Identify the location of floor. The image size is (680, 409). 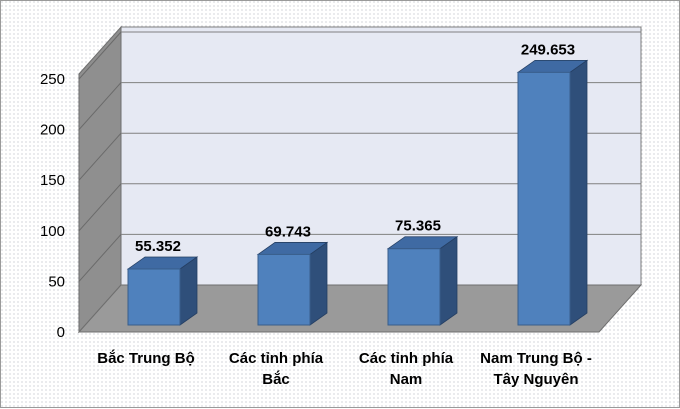
(360, 308).